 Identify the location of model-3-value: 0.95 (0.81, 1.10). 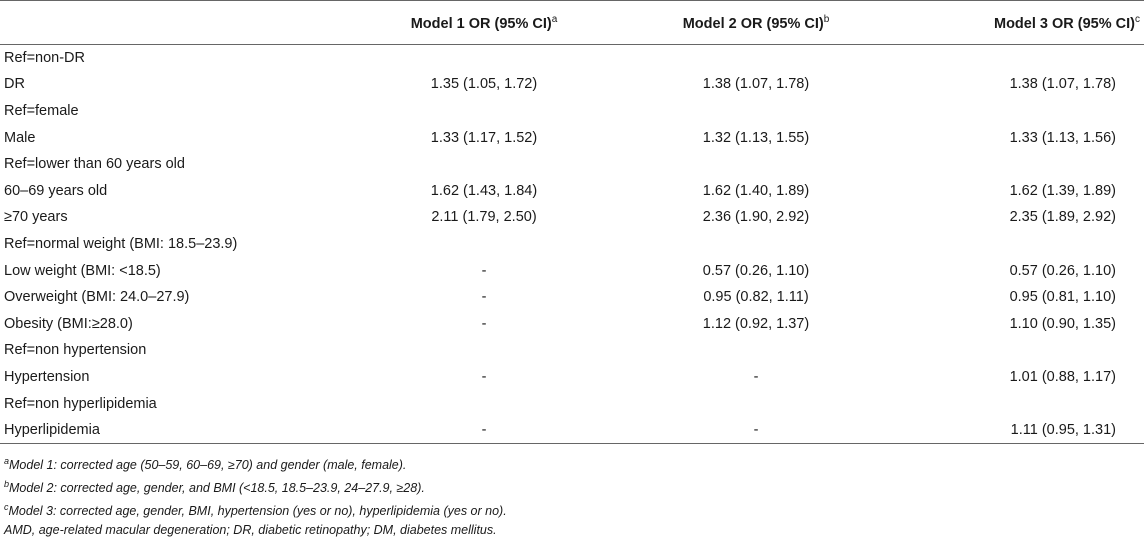
(1062, 297).